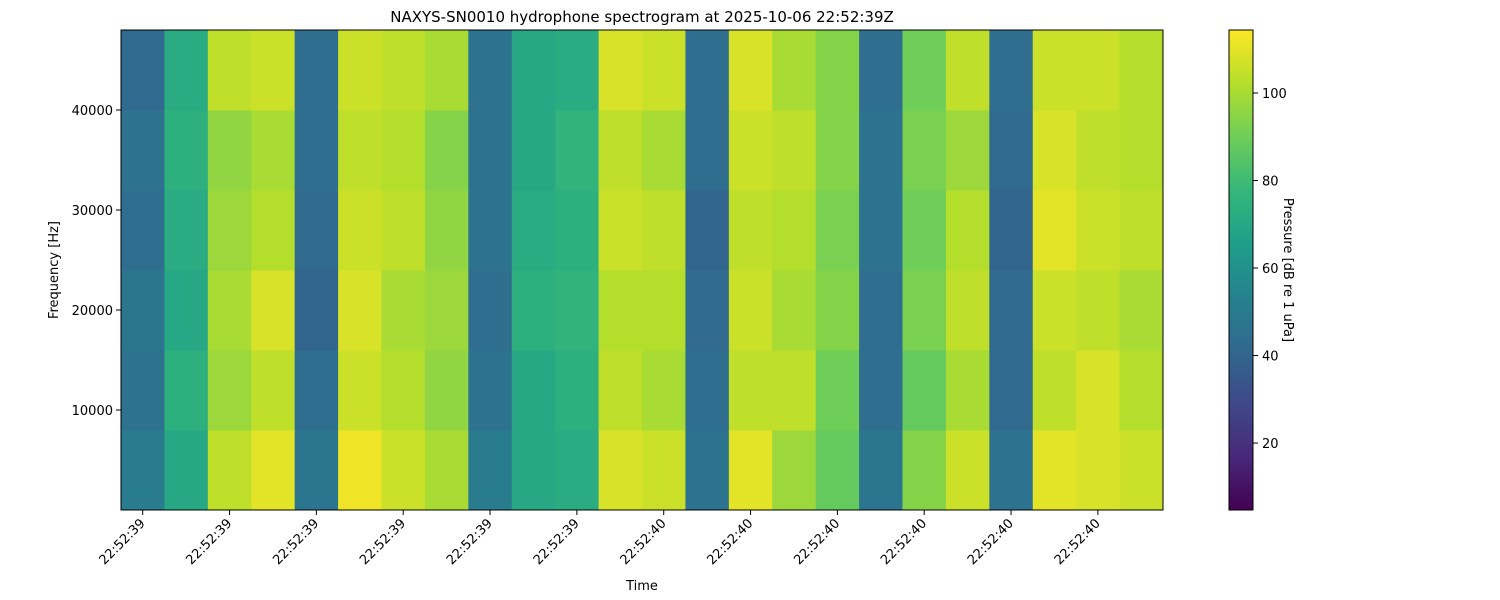 This screenshot has width=1500, height=600. I want to click on colorbar, so click(1241, 270).